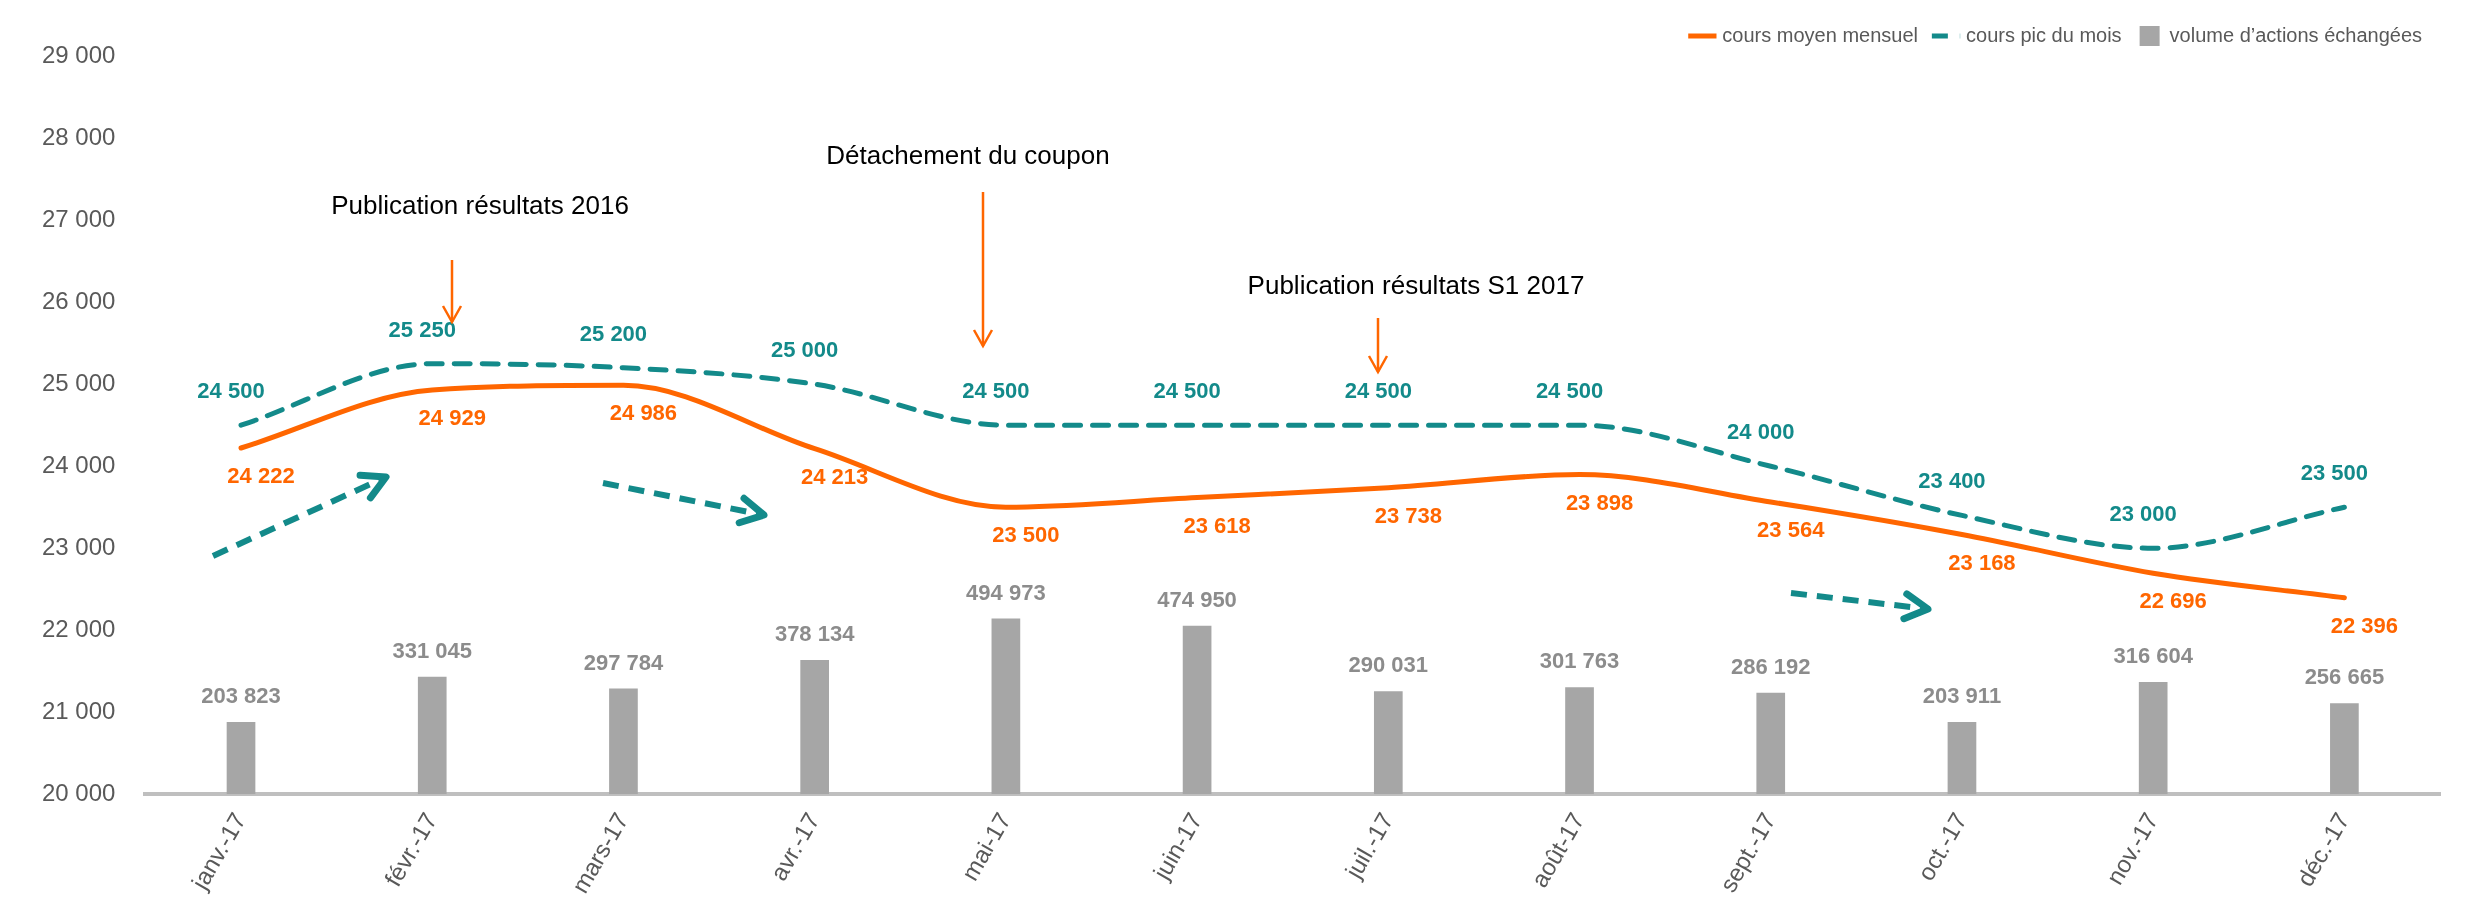 The height and width of the screenshot is (919, 2468). What do you see at coordinates (613, 333) in the screenshot?
I see `data-label: 25 200` at bounding box center [613, 333].